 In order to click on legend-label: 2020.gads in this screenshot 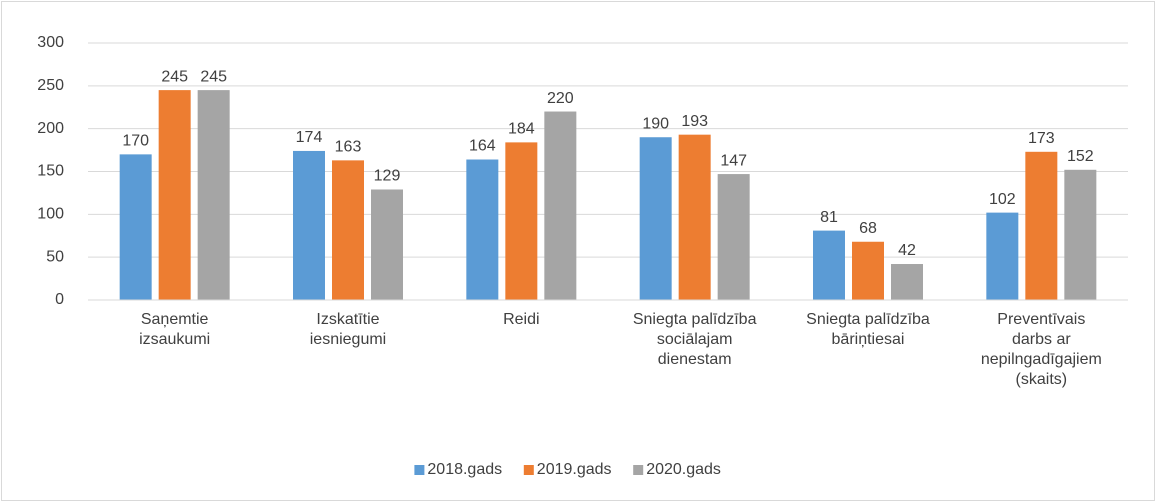, I will do `click(683, 469)`.